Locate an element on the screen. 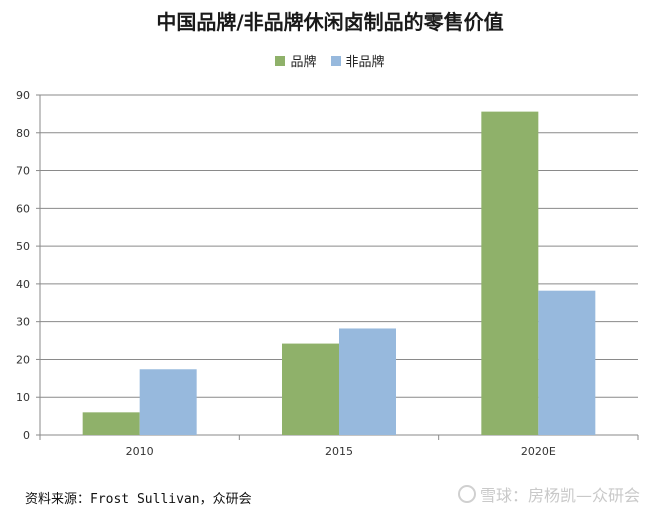 This screenshot has height=512, width=660. x-tick-label: 2010 is located at coordinates (140, 451).